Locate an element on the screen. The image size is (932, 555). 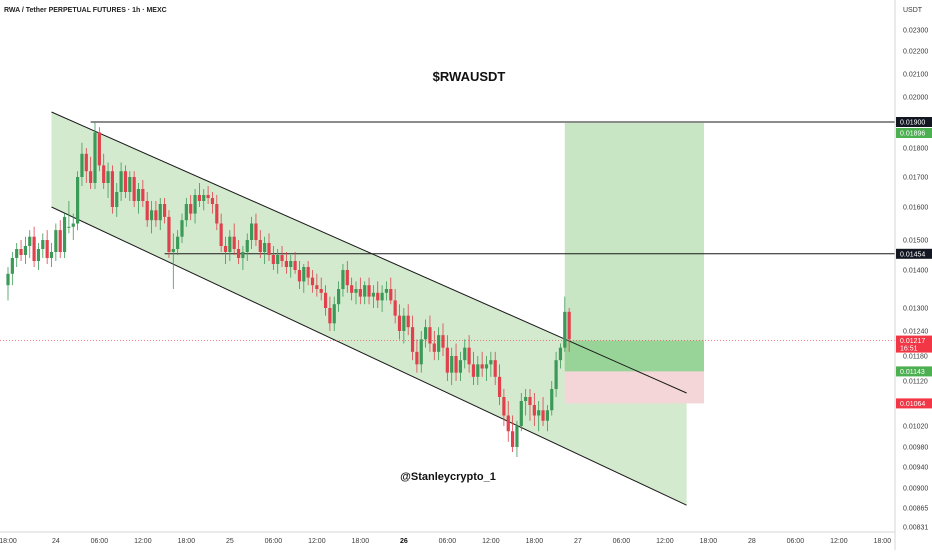
target-zone is located at coordinates (634, 247).